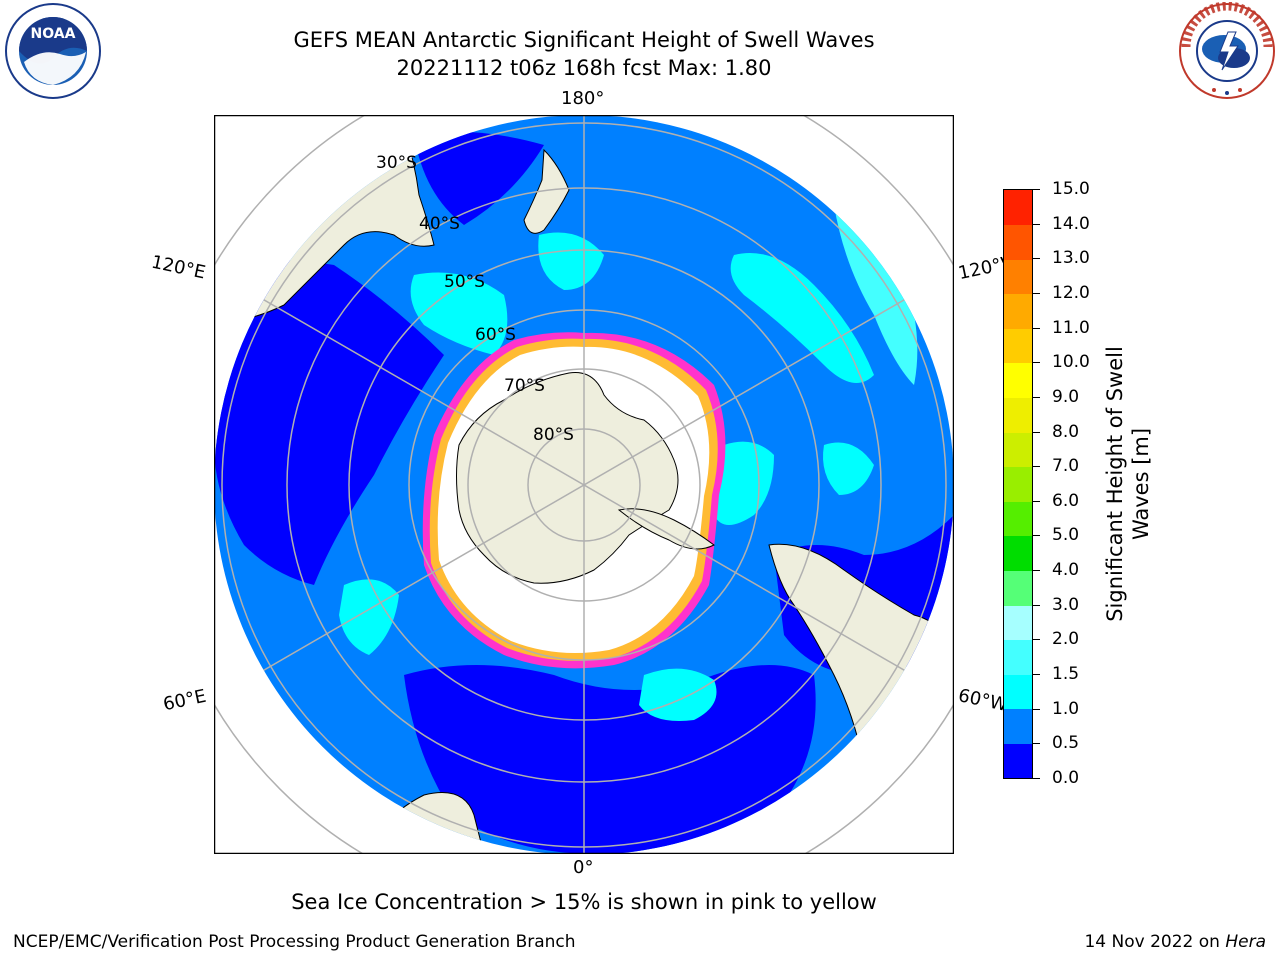  Describe the element at coordinates (495, 335) in the screenshot. I see `lat-label-60s: 60°S` at that location.